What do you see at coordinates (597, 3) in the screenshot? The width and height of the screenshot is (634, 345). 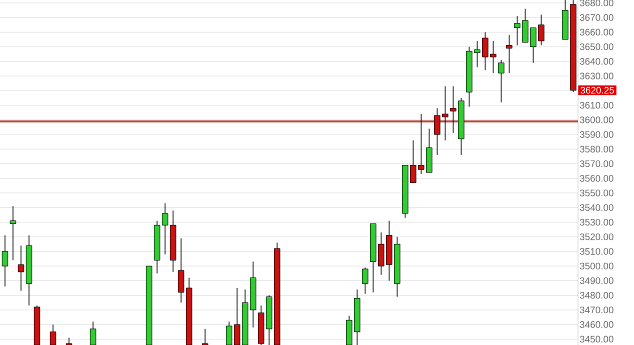 I see `y-tick-label: 3680.00` at bounding box center [597, 3].